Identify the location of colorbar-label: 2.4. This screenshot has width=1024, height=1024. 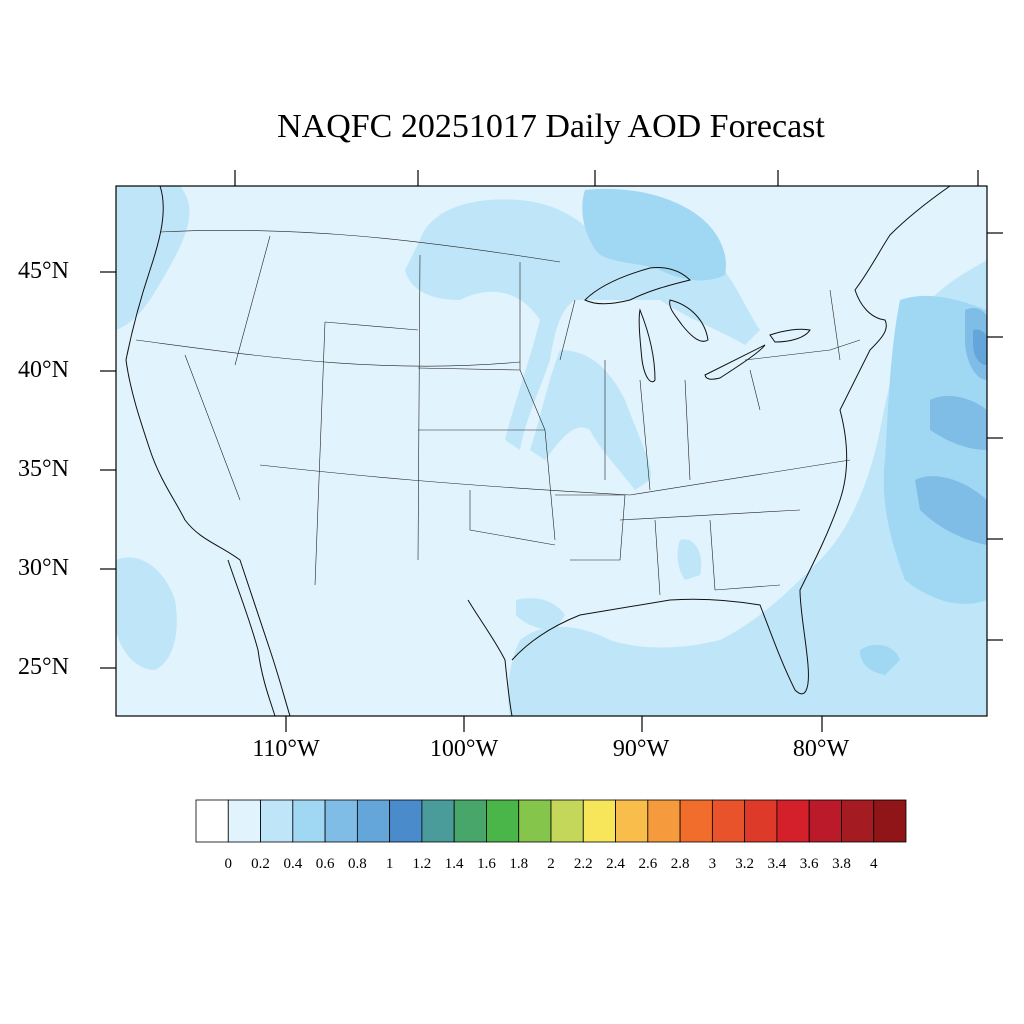
(615, 864).